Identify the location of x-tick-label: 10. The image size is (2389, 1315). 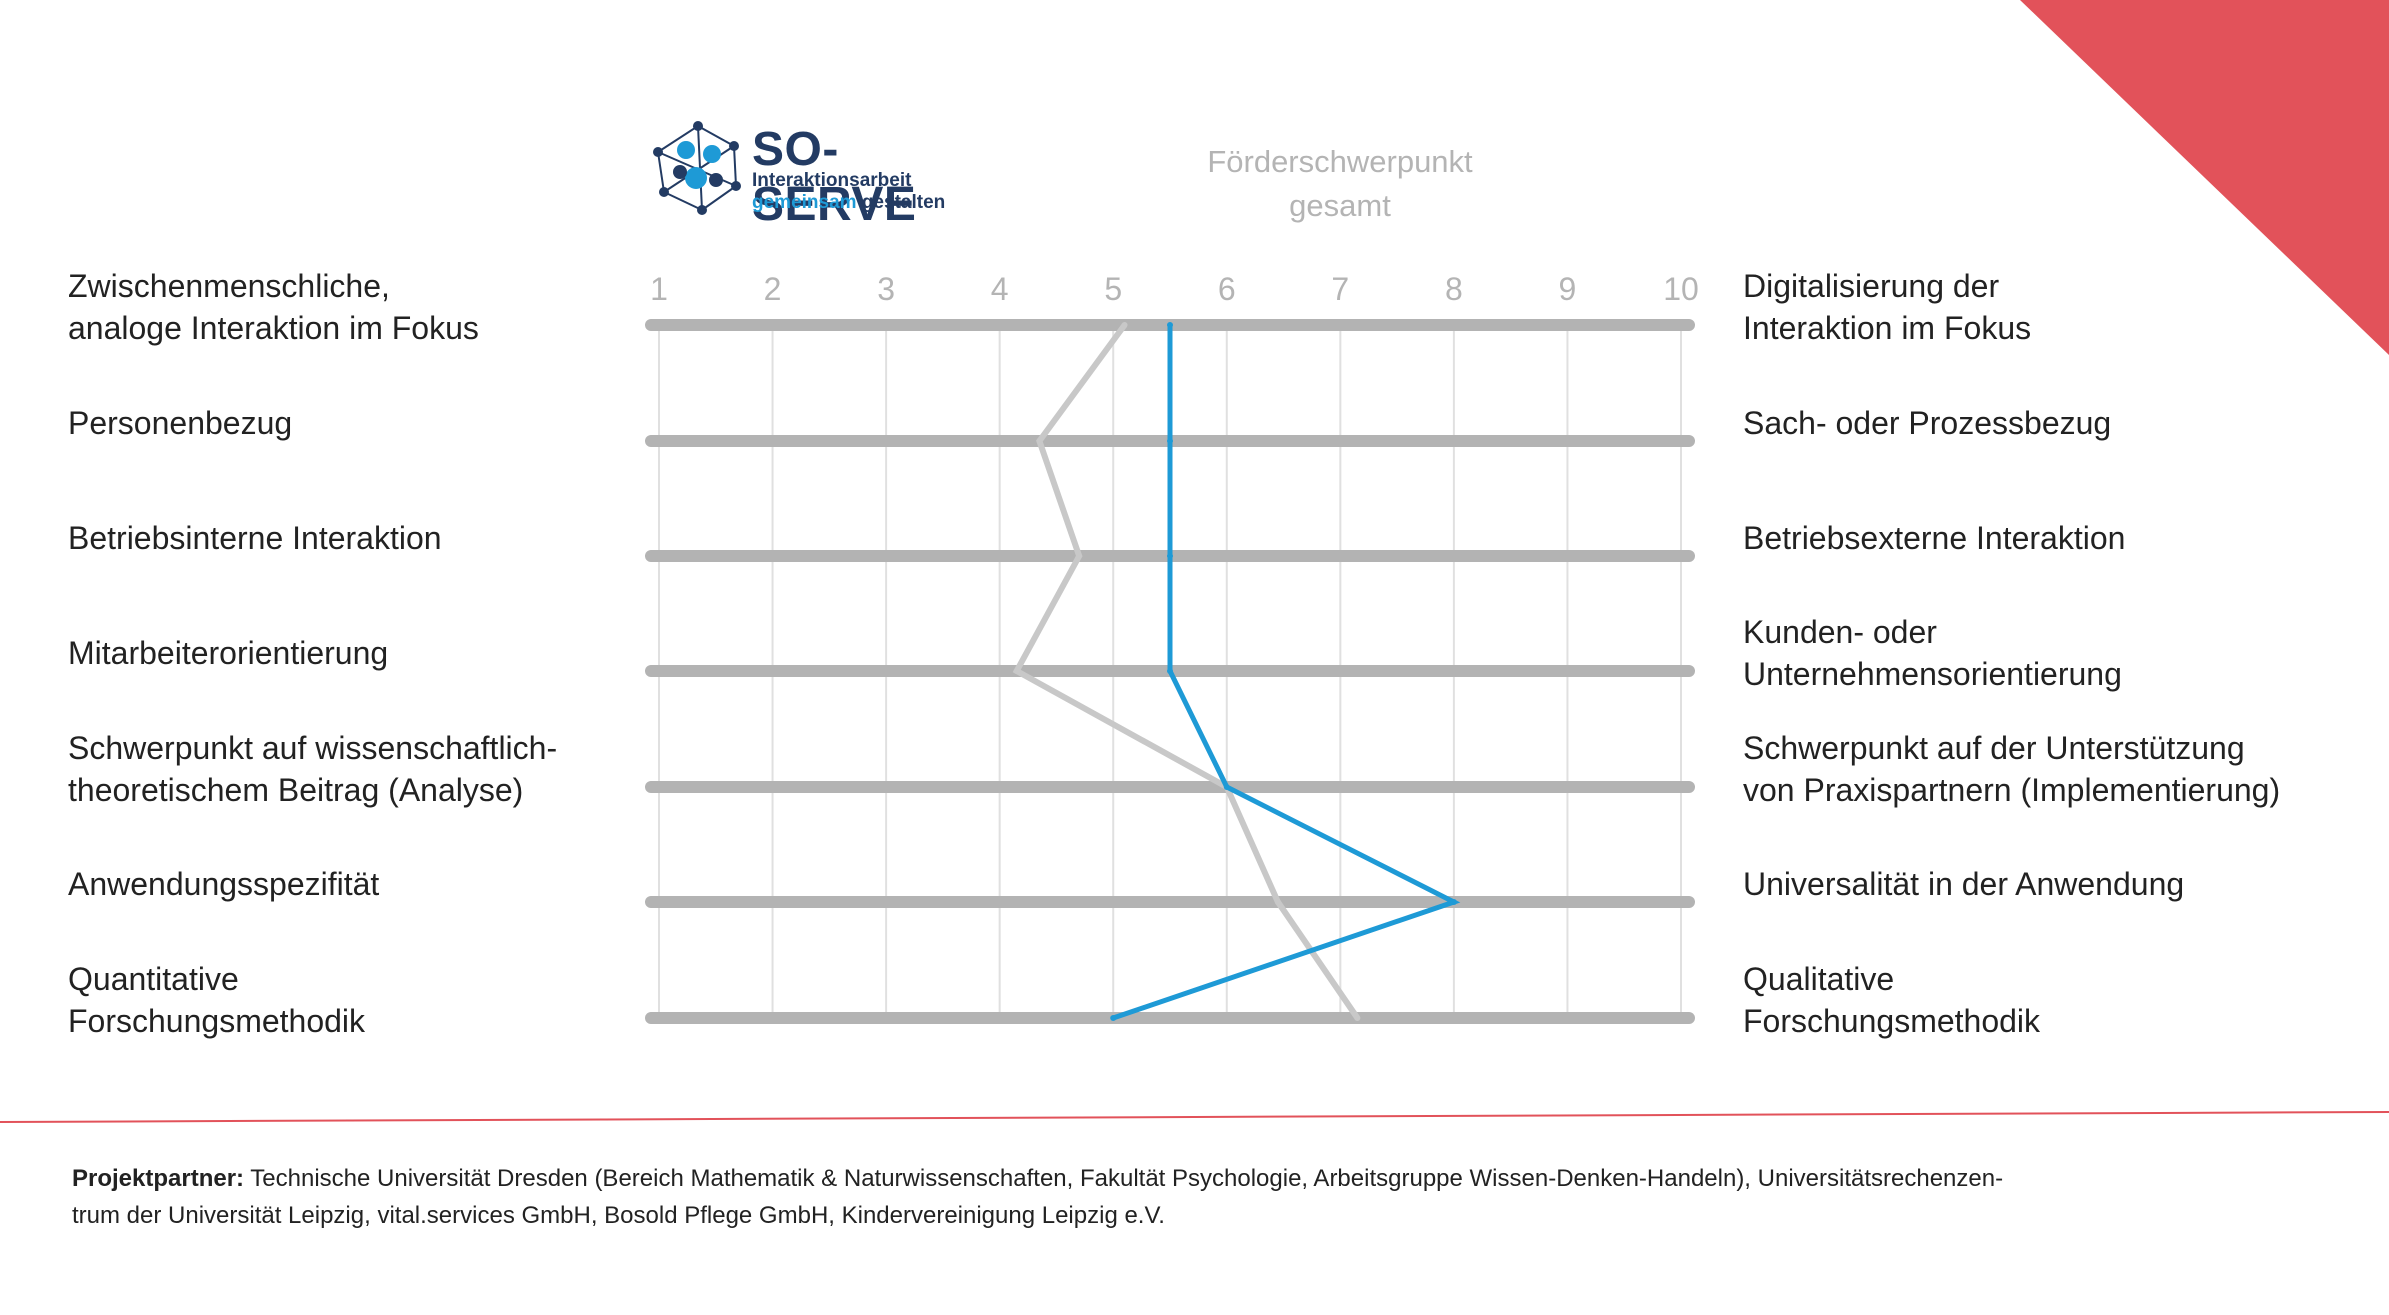
(1681, 289).